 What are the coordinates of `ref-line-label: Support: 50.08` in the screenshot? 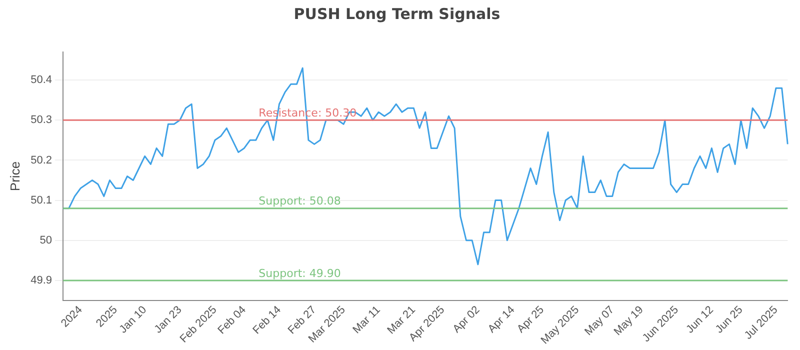 It's located at (299, 201).